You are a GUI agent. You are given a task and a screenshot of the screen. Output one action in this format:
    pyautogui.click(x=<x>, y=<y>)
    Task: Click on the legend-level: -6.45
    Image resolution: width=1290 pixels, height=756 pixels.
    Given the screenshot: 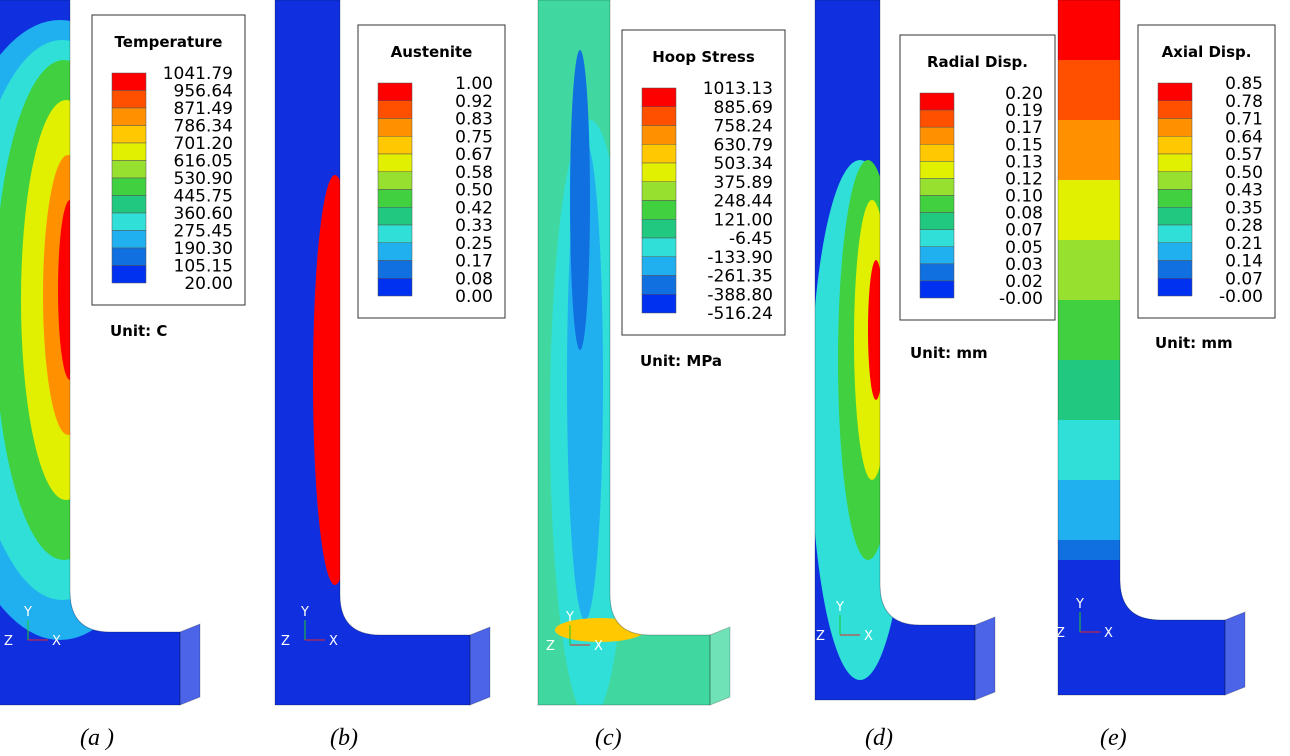 What is the action you would take?
    pyautogui.click(x=751, y=239)
    